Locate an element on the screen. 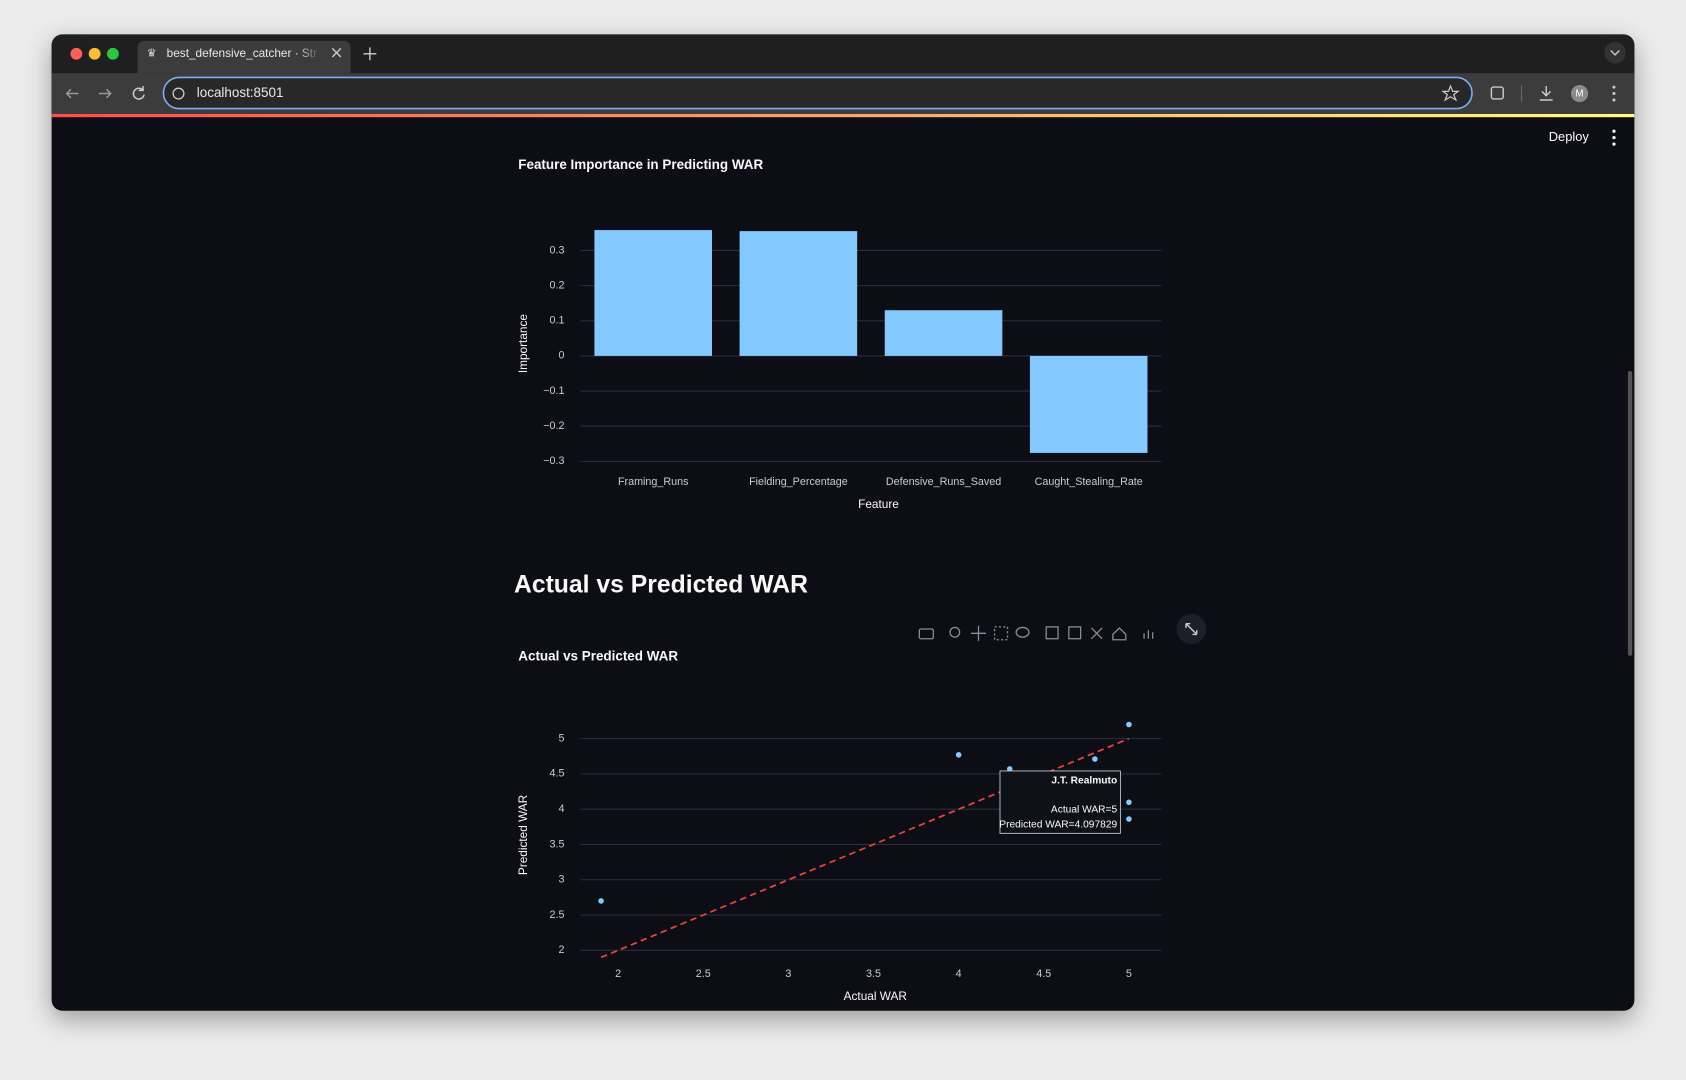 Image resolution: width=1686 pixels, height=1080 pixels. lasso is located at coordinates (1022, 632).